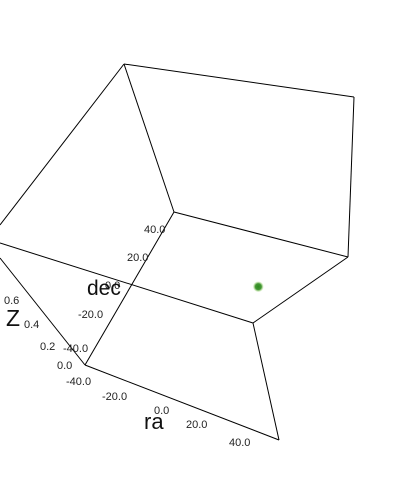 The image size is (400, 500). What do you see at coordinates (161, 411) in the screenshot?
I see `x-tick-label: 0.0` at bounding box center [161, 411].